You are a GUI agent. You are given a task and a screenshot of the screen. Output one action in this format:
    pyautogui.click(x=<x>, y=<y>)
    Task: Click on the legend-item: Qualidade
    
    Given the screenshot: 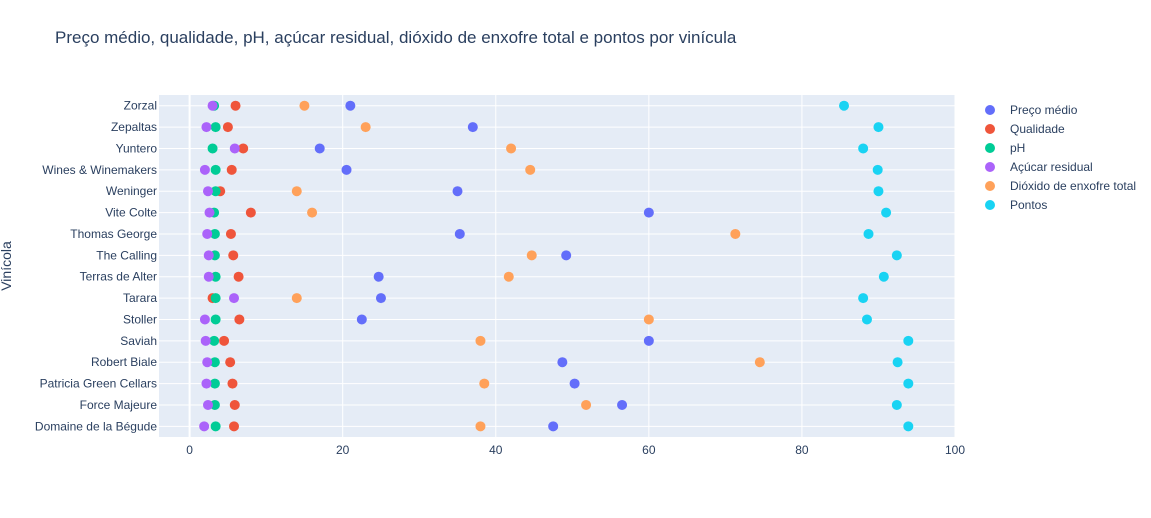 What is the action you would take?
    pyautogui.click(x=1025, y=129)
    